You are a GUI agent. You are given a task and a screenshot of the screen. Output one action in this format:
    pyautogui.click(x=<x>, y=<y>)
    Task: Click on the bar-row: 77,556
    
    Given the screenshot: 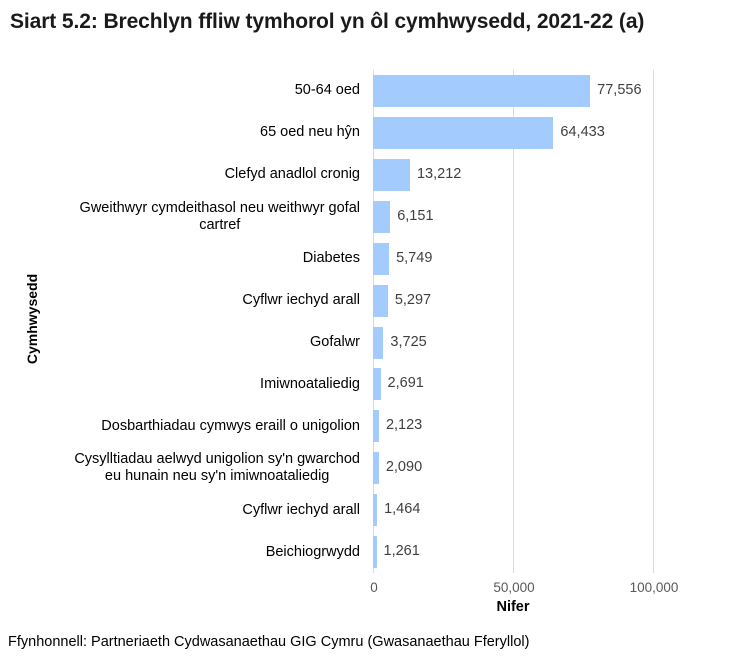 What is the action you would take?
    pyautogui.click(x=560, y=91)
    